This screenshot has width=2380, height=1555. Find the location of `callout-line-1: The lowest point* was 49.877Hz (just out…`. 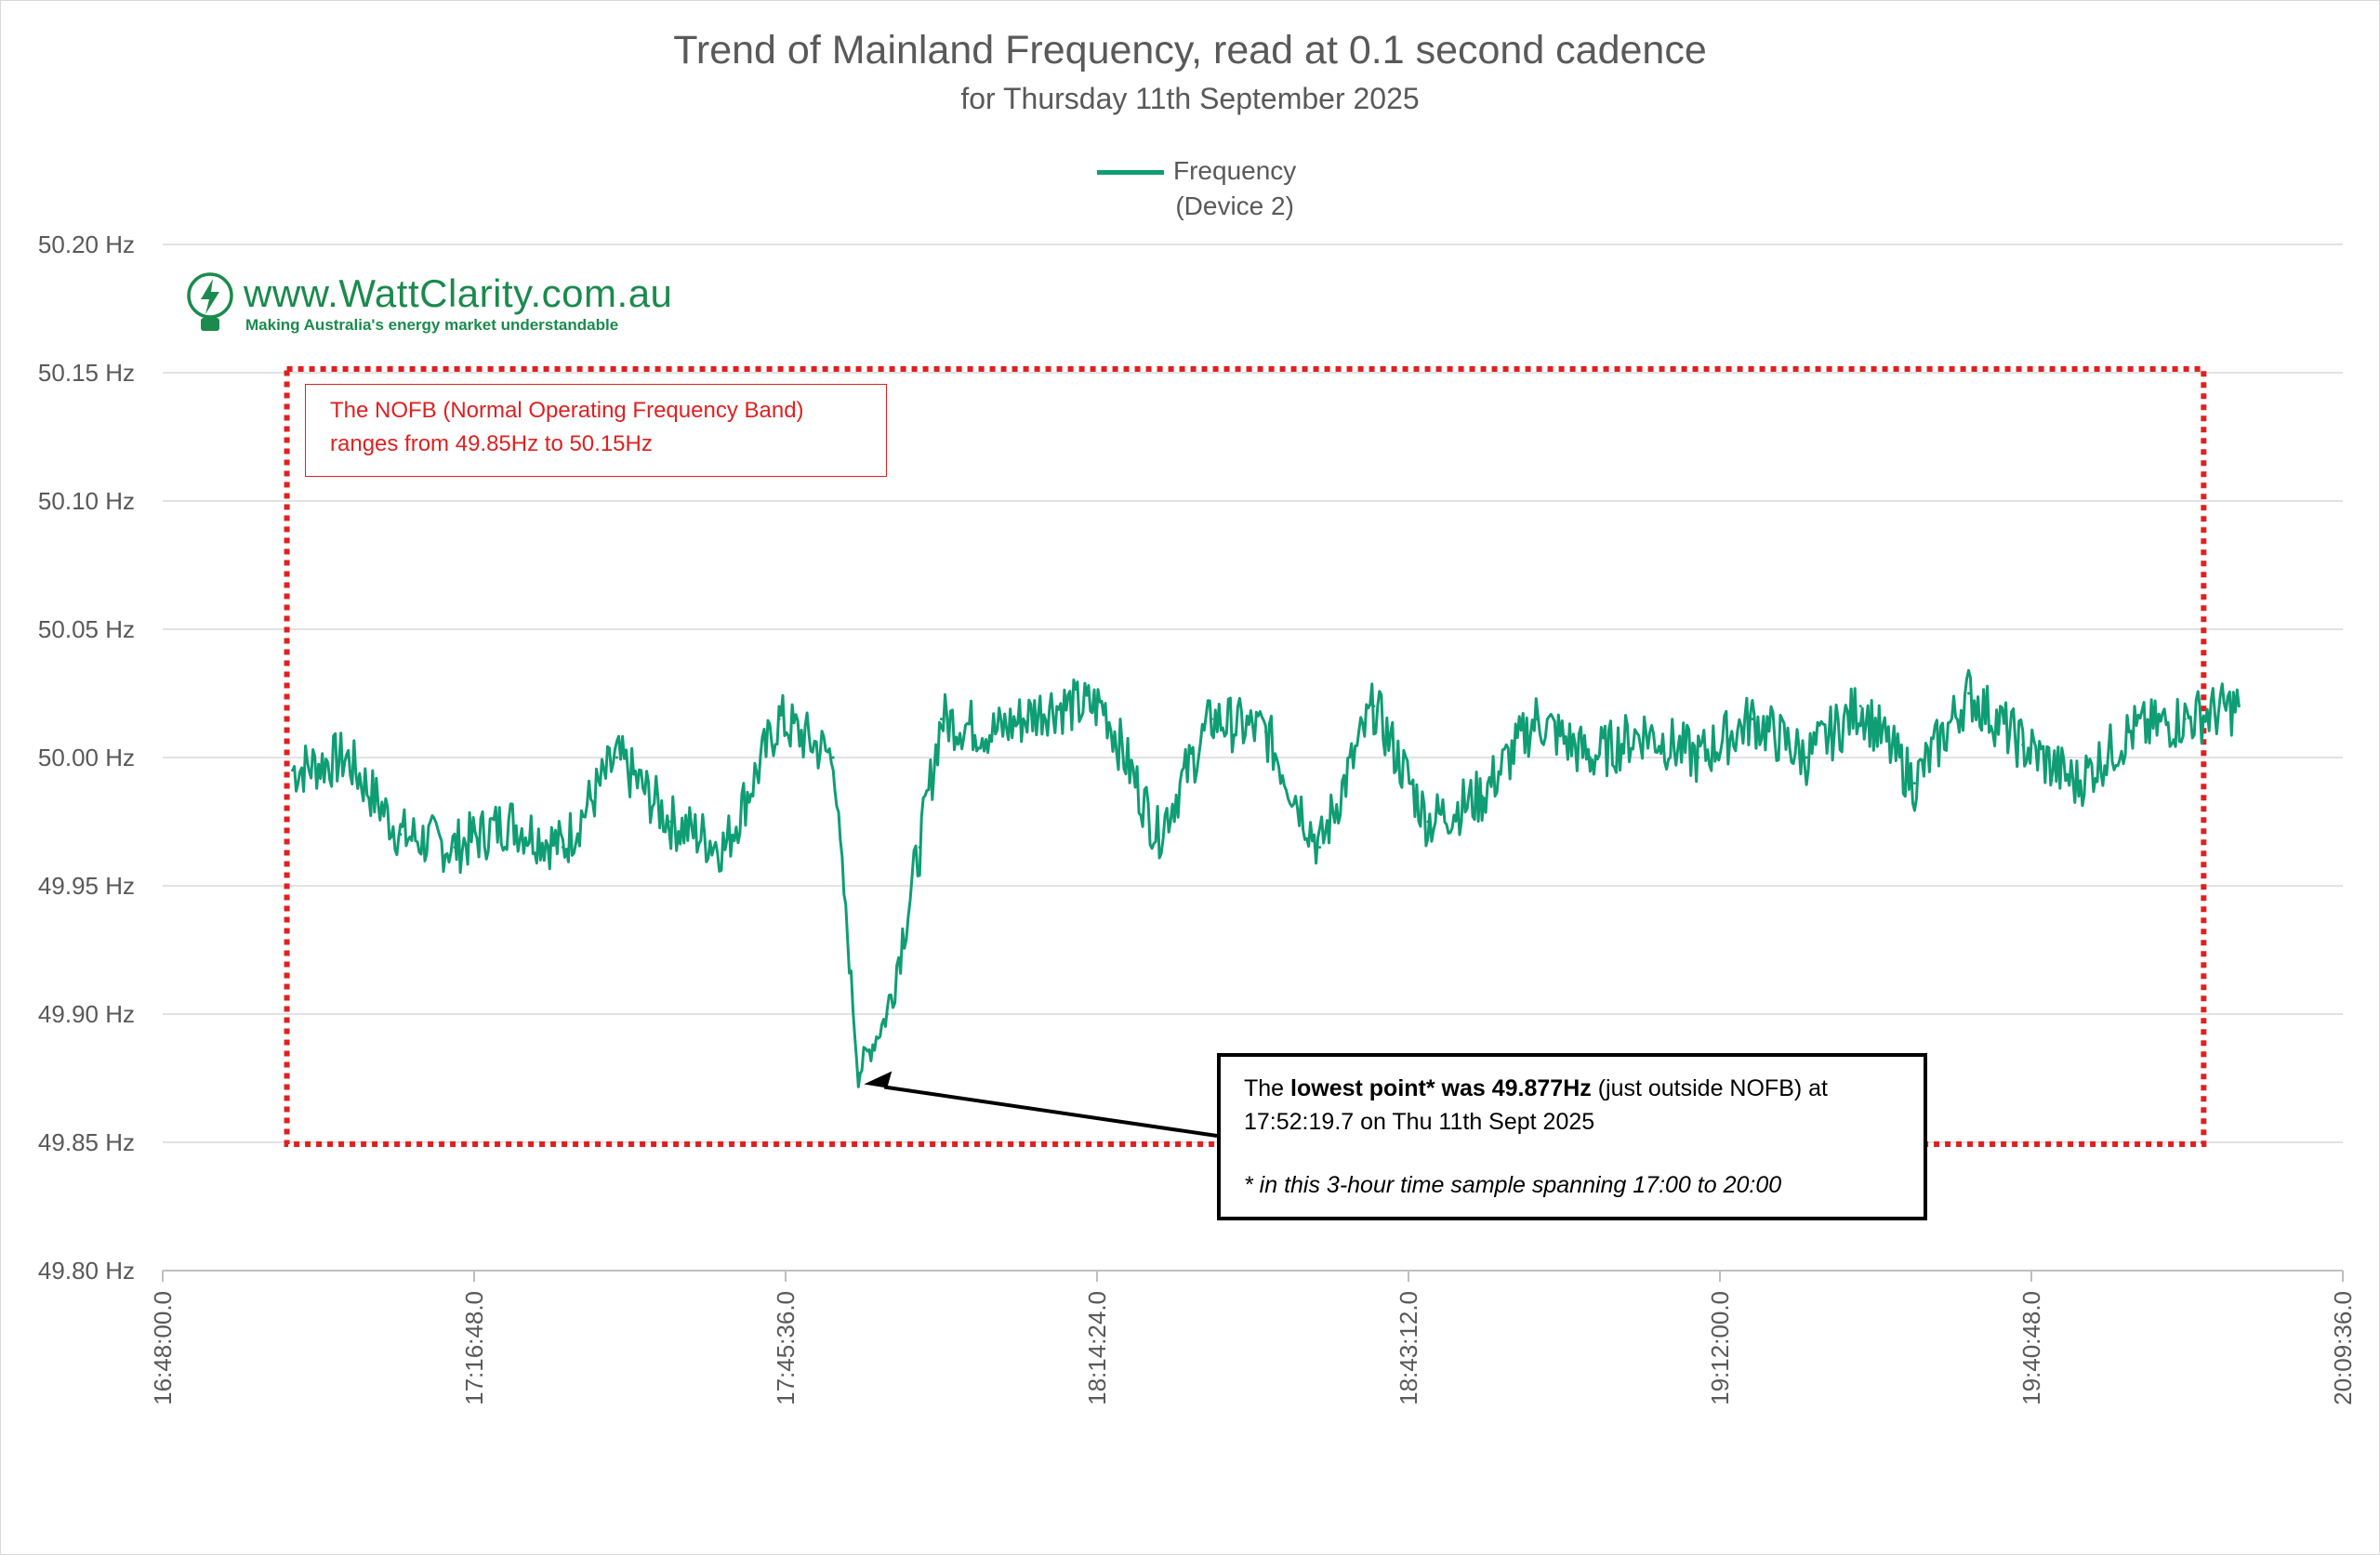

callout-line-1: The lowest point* was 49.877Hz (just out… is located at coordinates (1584, 1088).